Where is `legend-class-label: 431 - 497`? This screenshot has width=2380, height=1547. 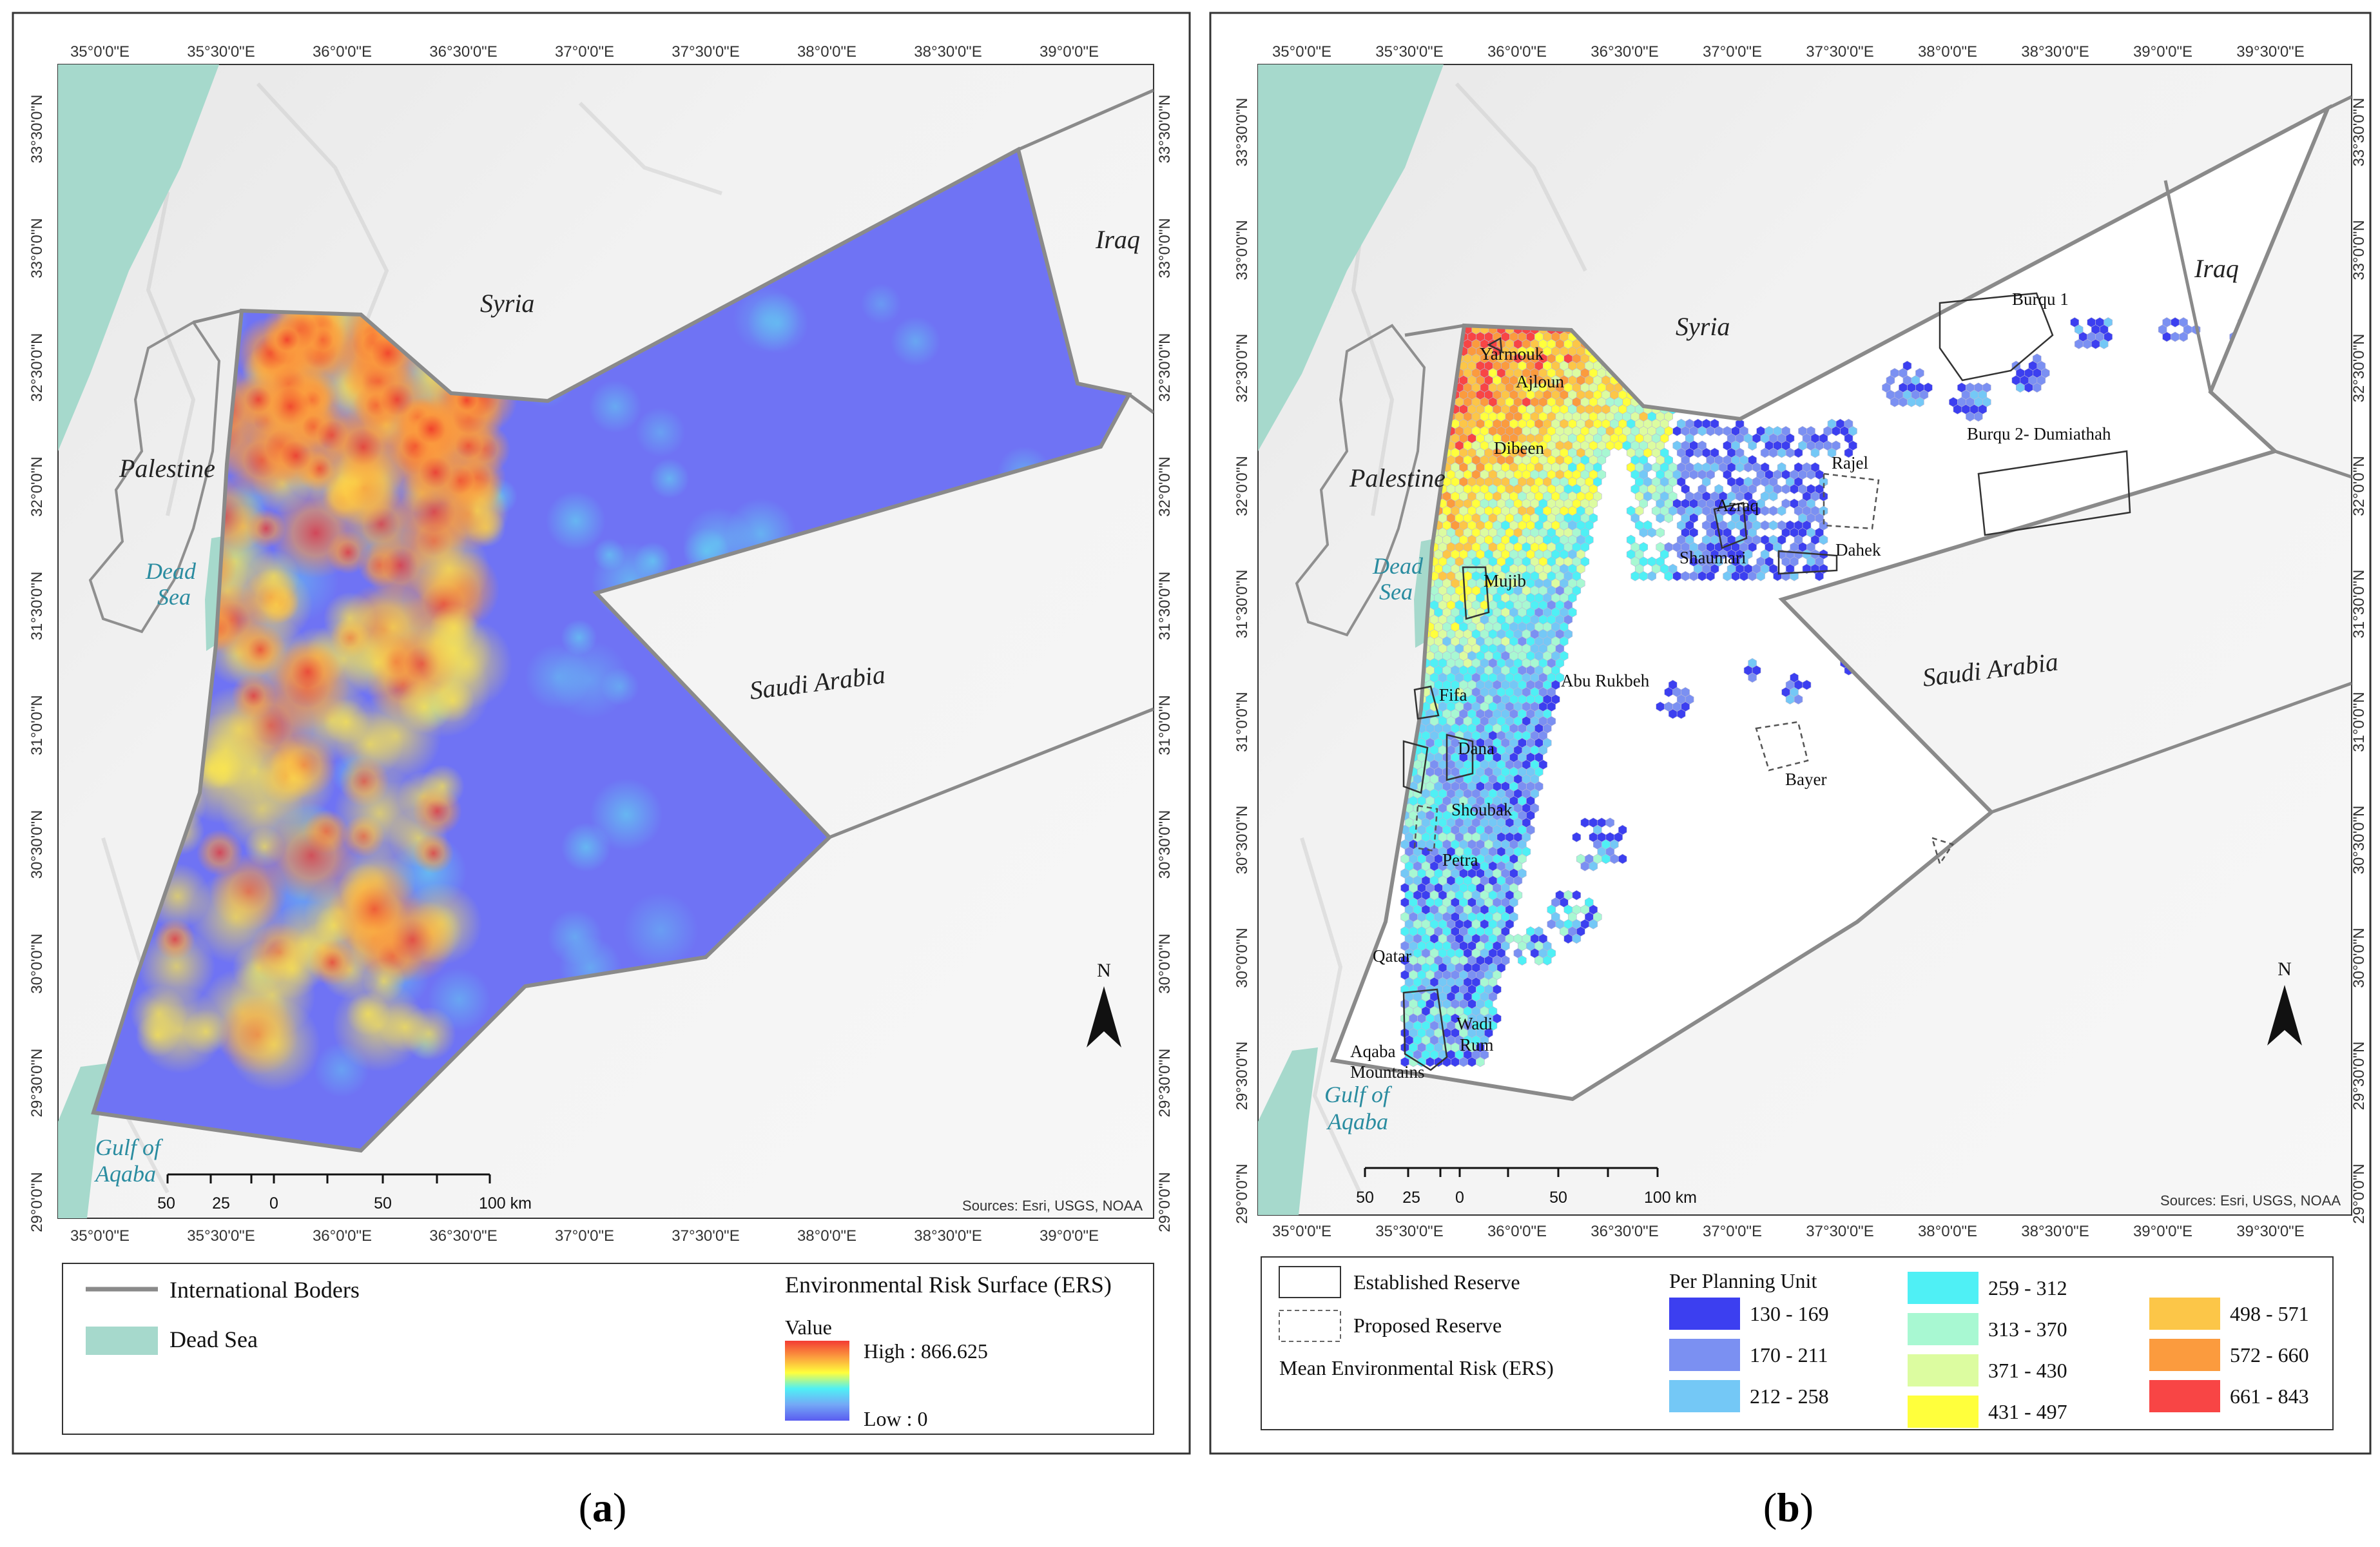
legend-class-label: 431 - 497 is located at coordinates (2027, 1411).